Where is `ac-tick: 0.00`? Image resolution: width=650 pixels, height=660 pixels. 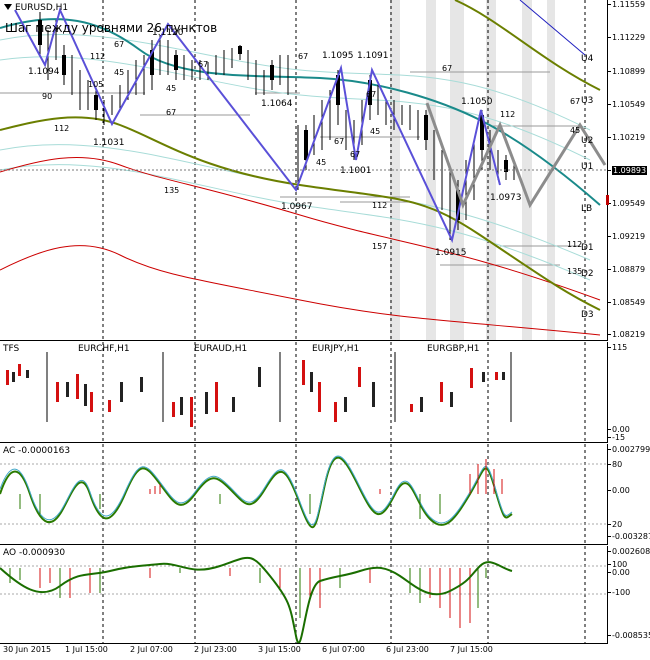 ac-tick: 0.00 is located at coordinates (619, 490).